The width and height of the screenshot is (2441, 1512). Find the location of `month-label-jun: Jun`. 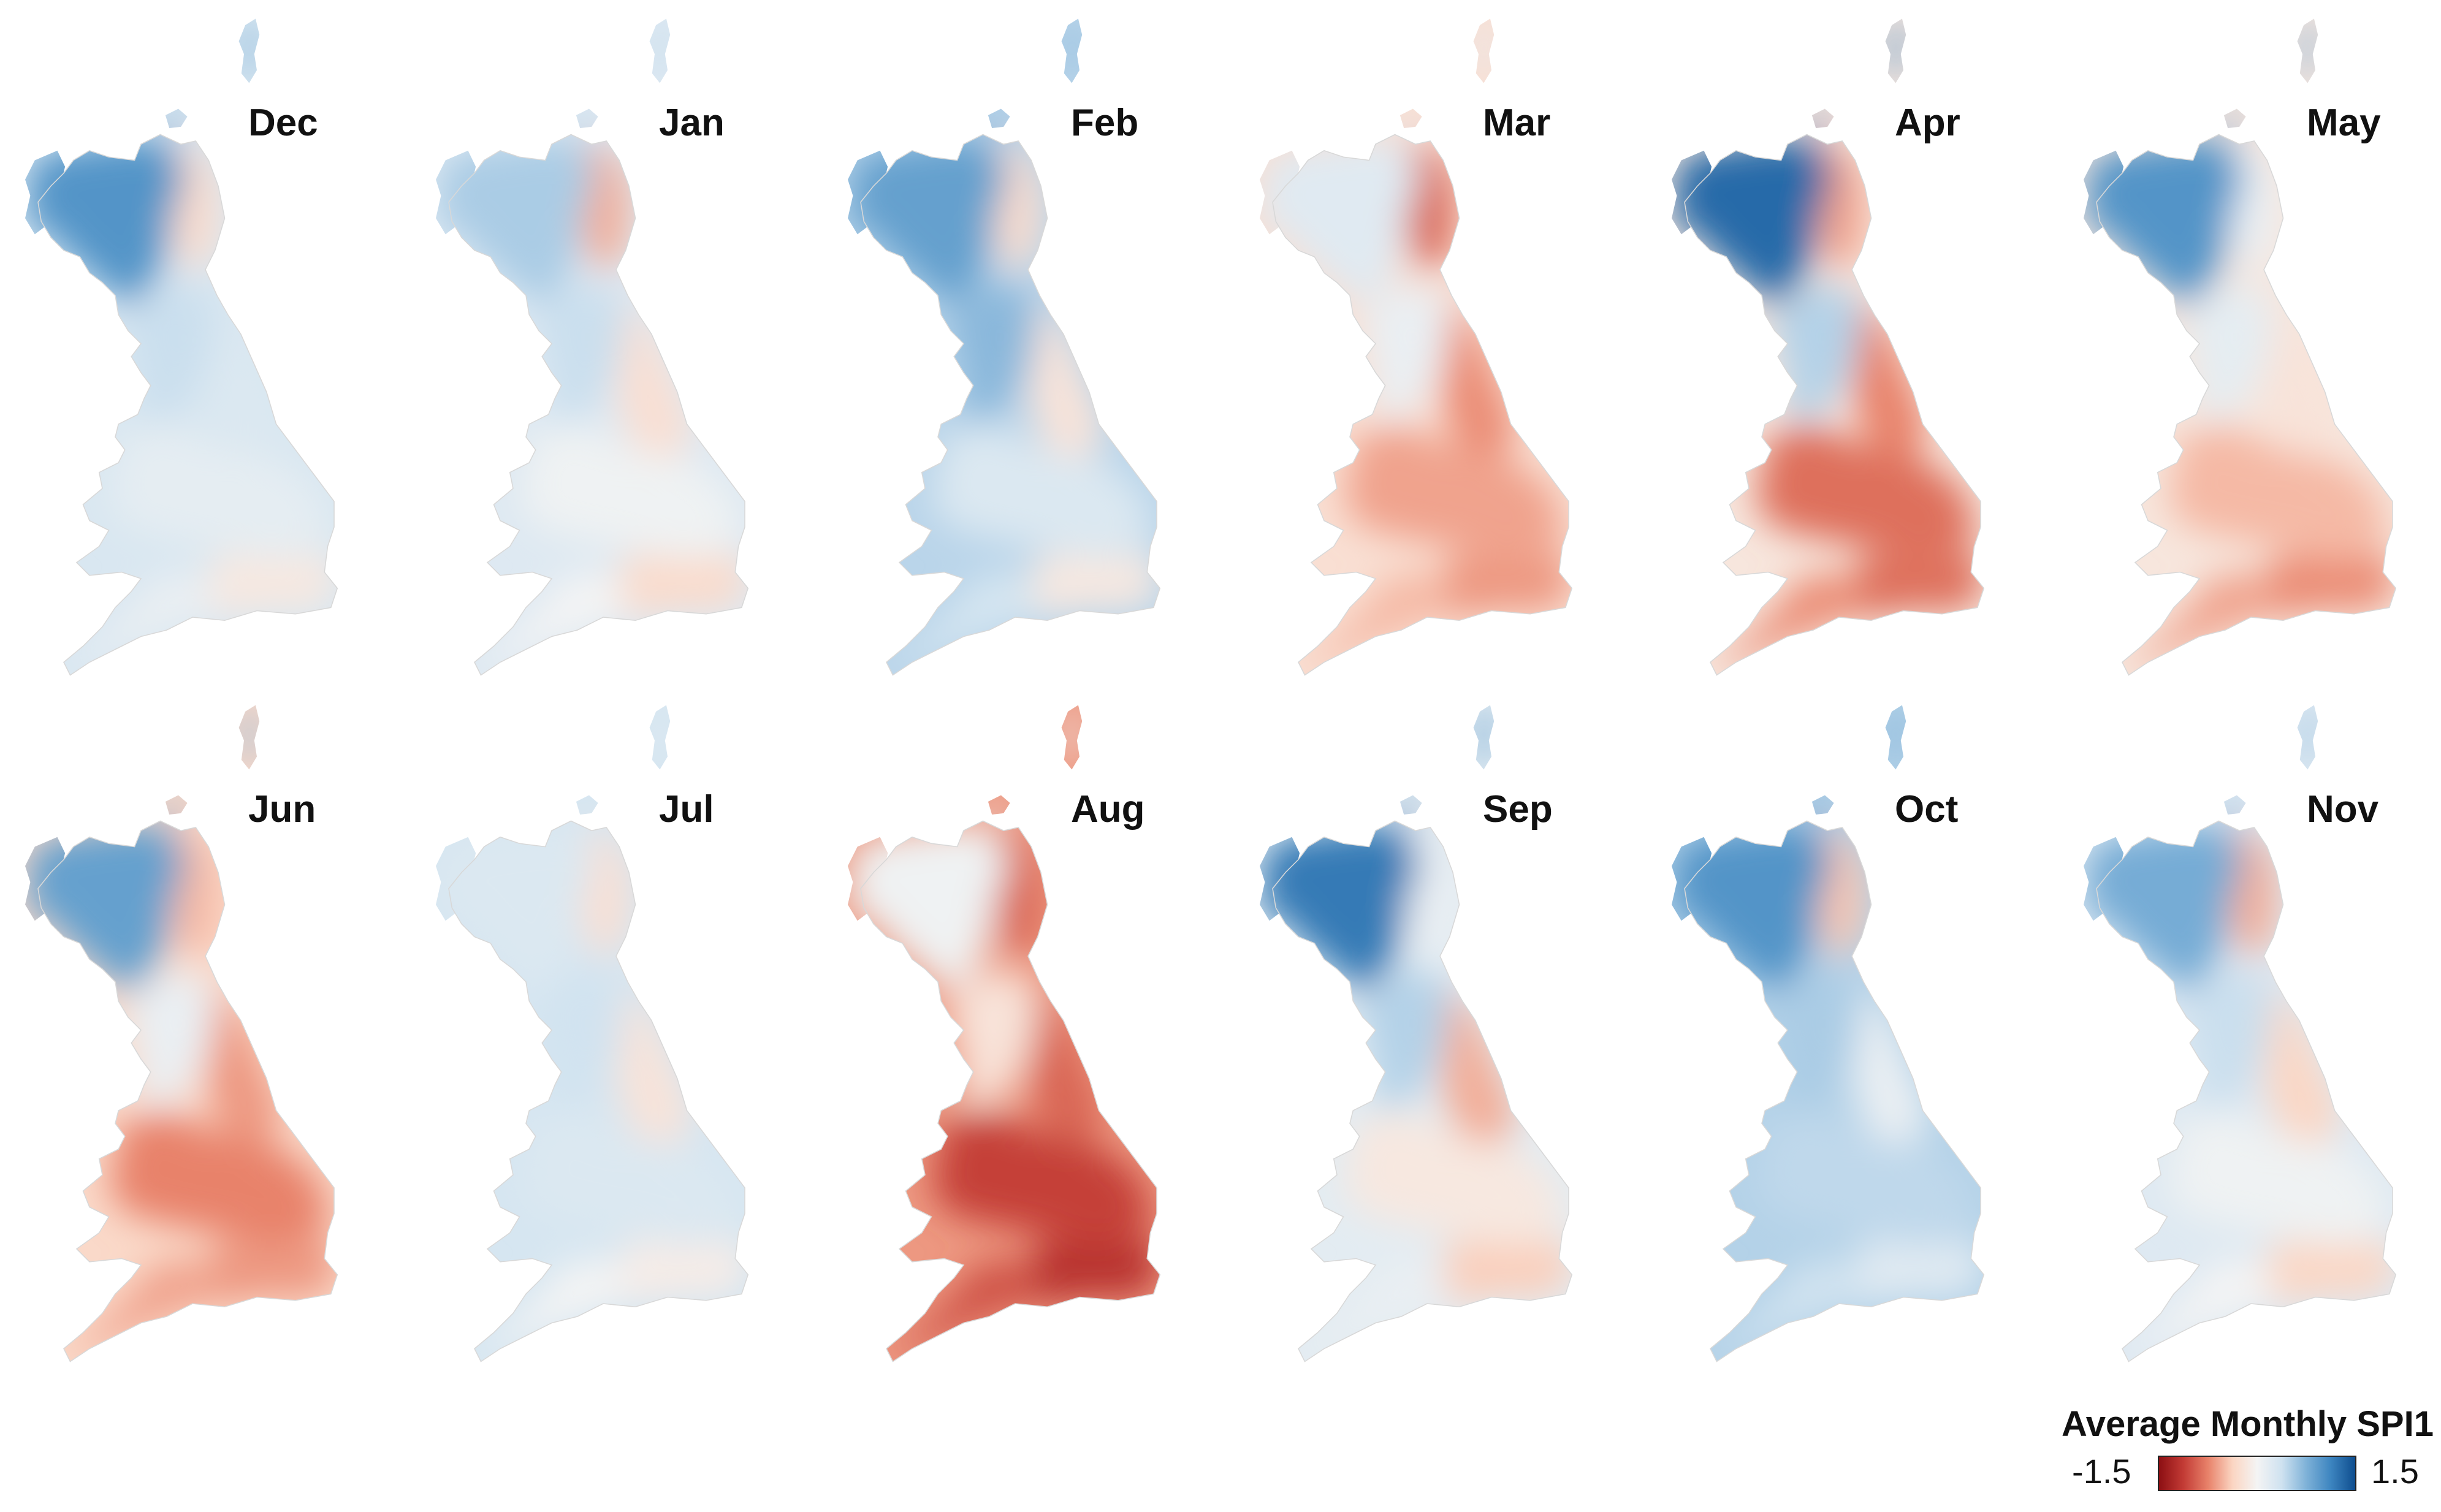

month-label-jun: Jun is located at coordinates (282, 809).